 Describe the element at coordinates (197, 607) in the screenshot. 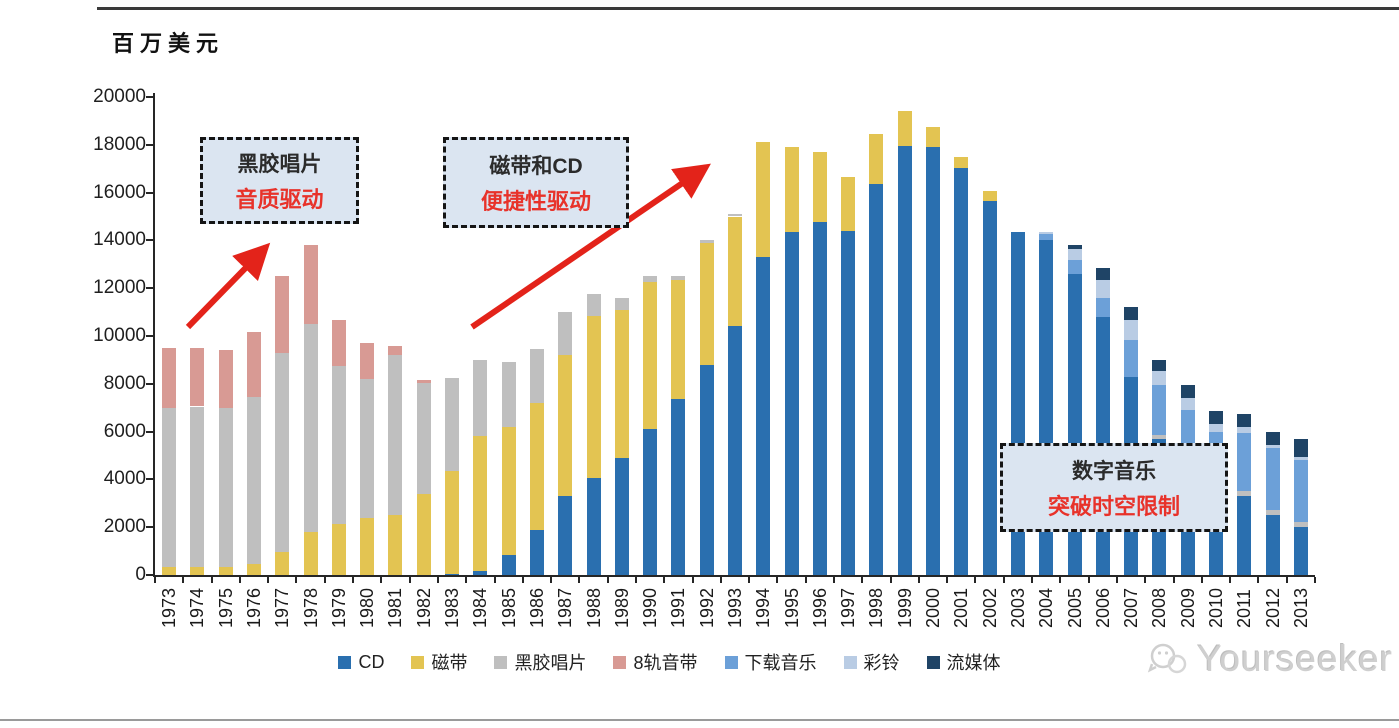

I see `x-axis-label-1974: 1974` at that location.